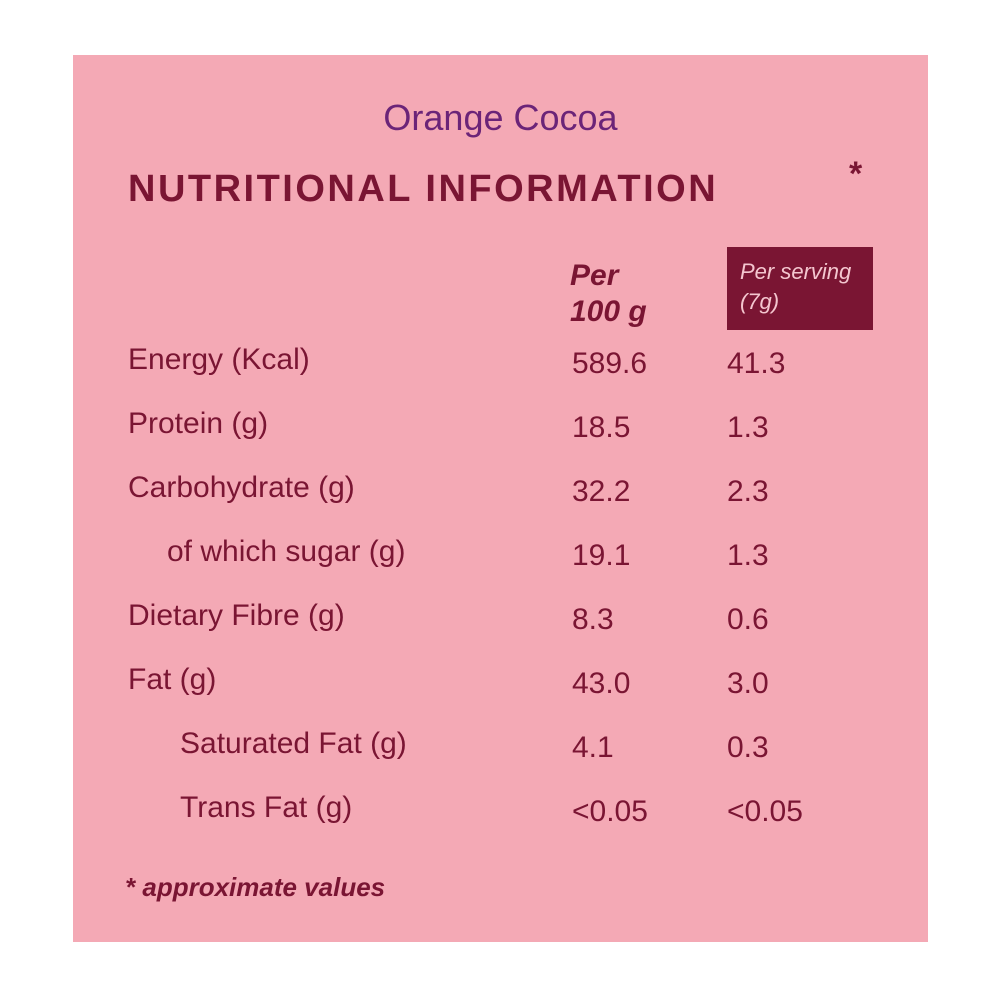 The height and width of the screenshot is (1000, 1000). I want to click on row-value: 3.0, so click(748, 683).